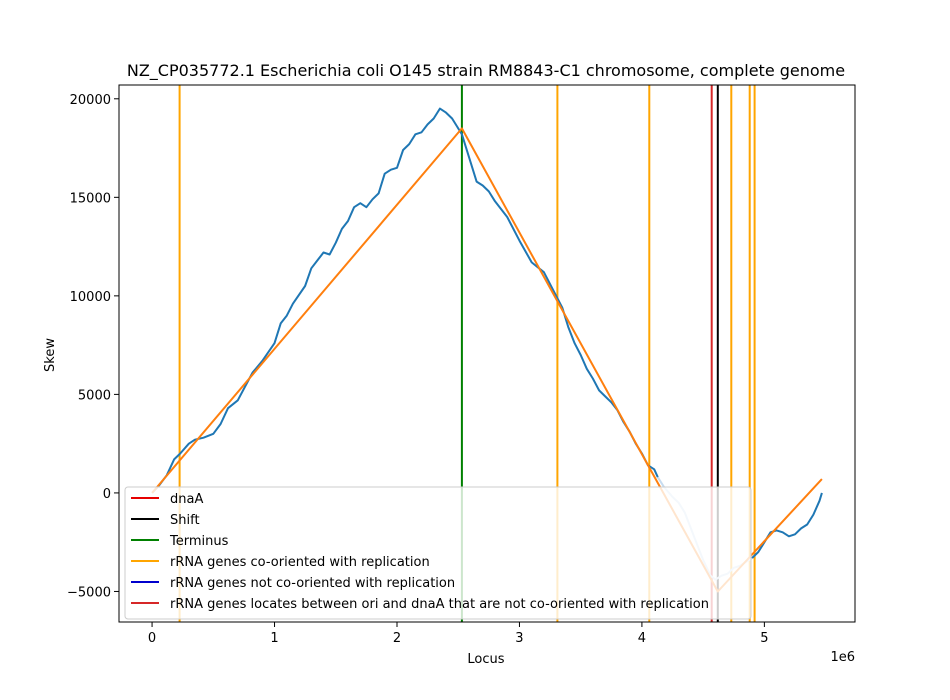 Image resolution: width=950 pixels, height=700 pixels. Describe the element at coordinates (152, 638) in the screenshot. I see `x-tick-label: 0` at that location.